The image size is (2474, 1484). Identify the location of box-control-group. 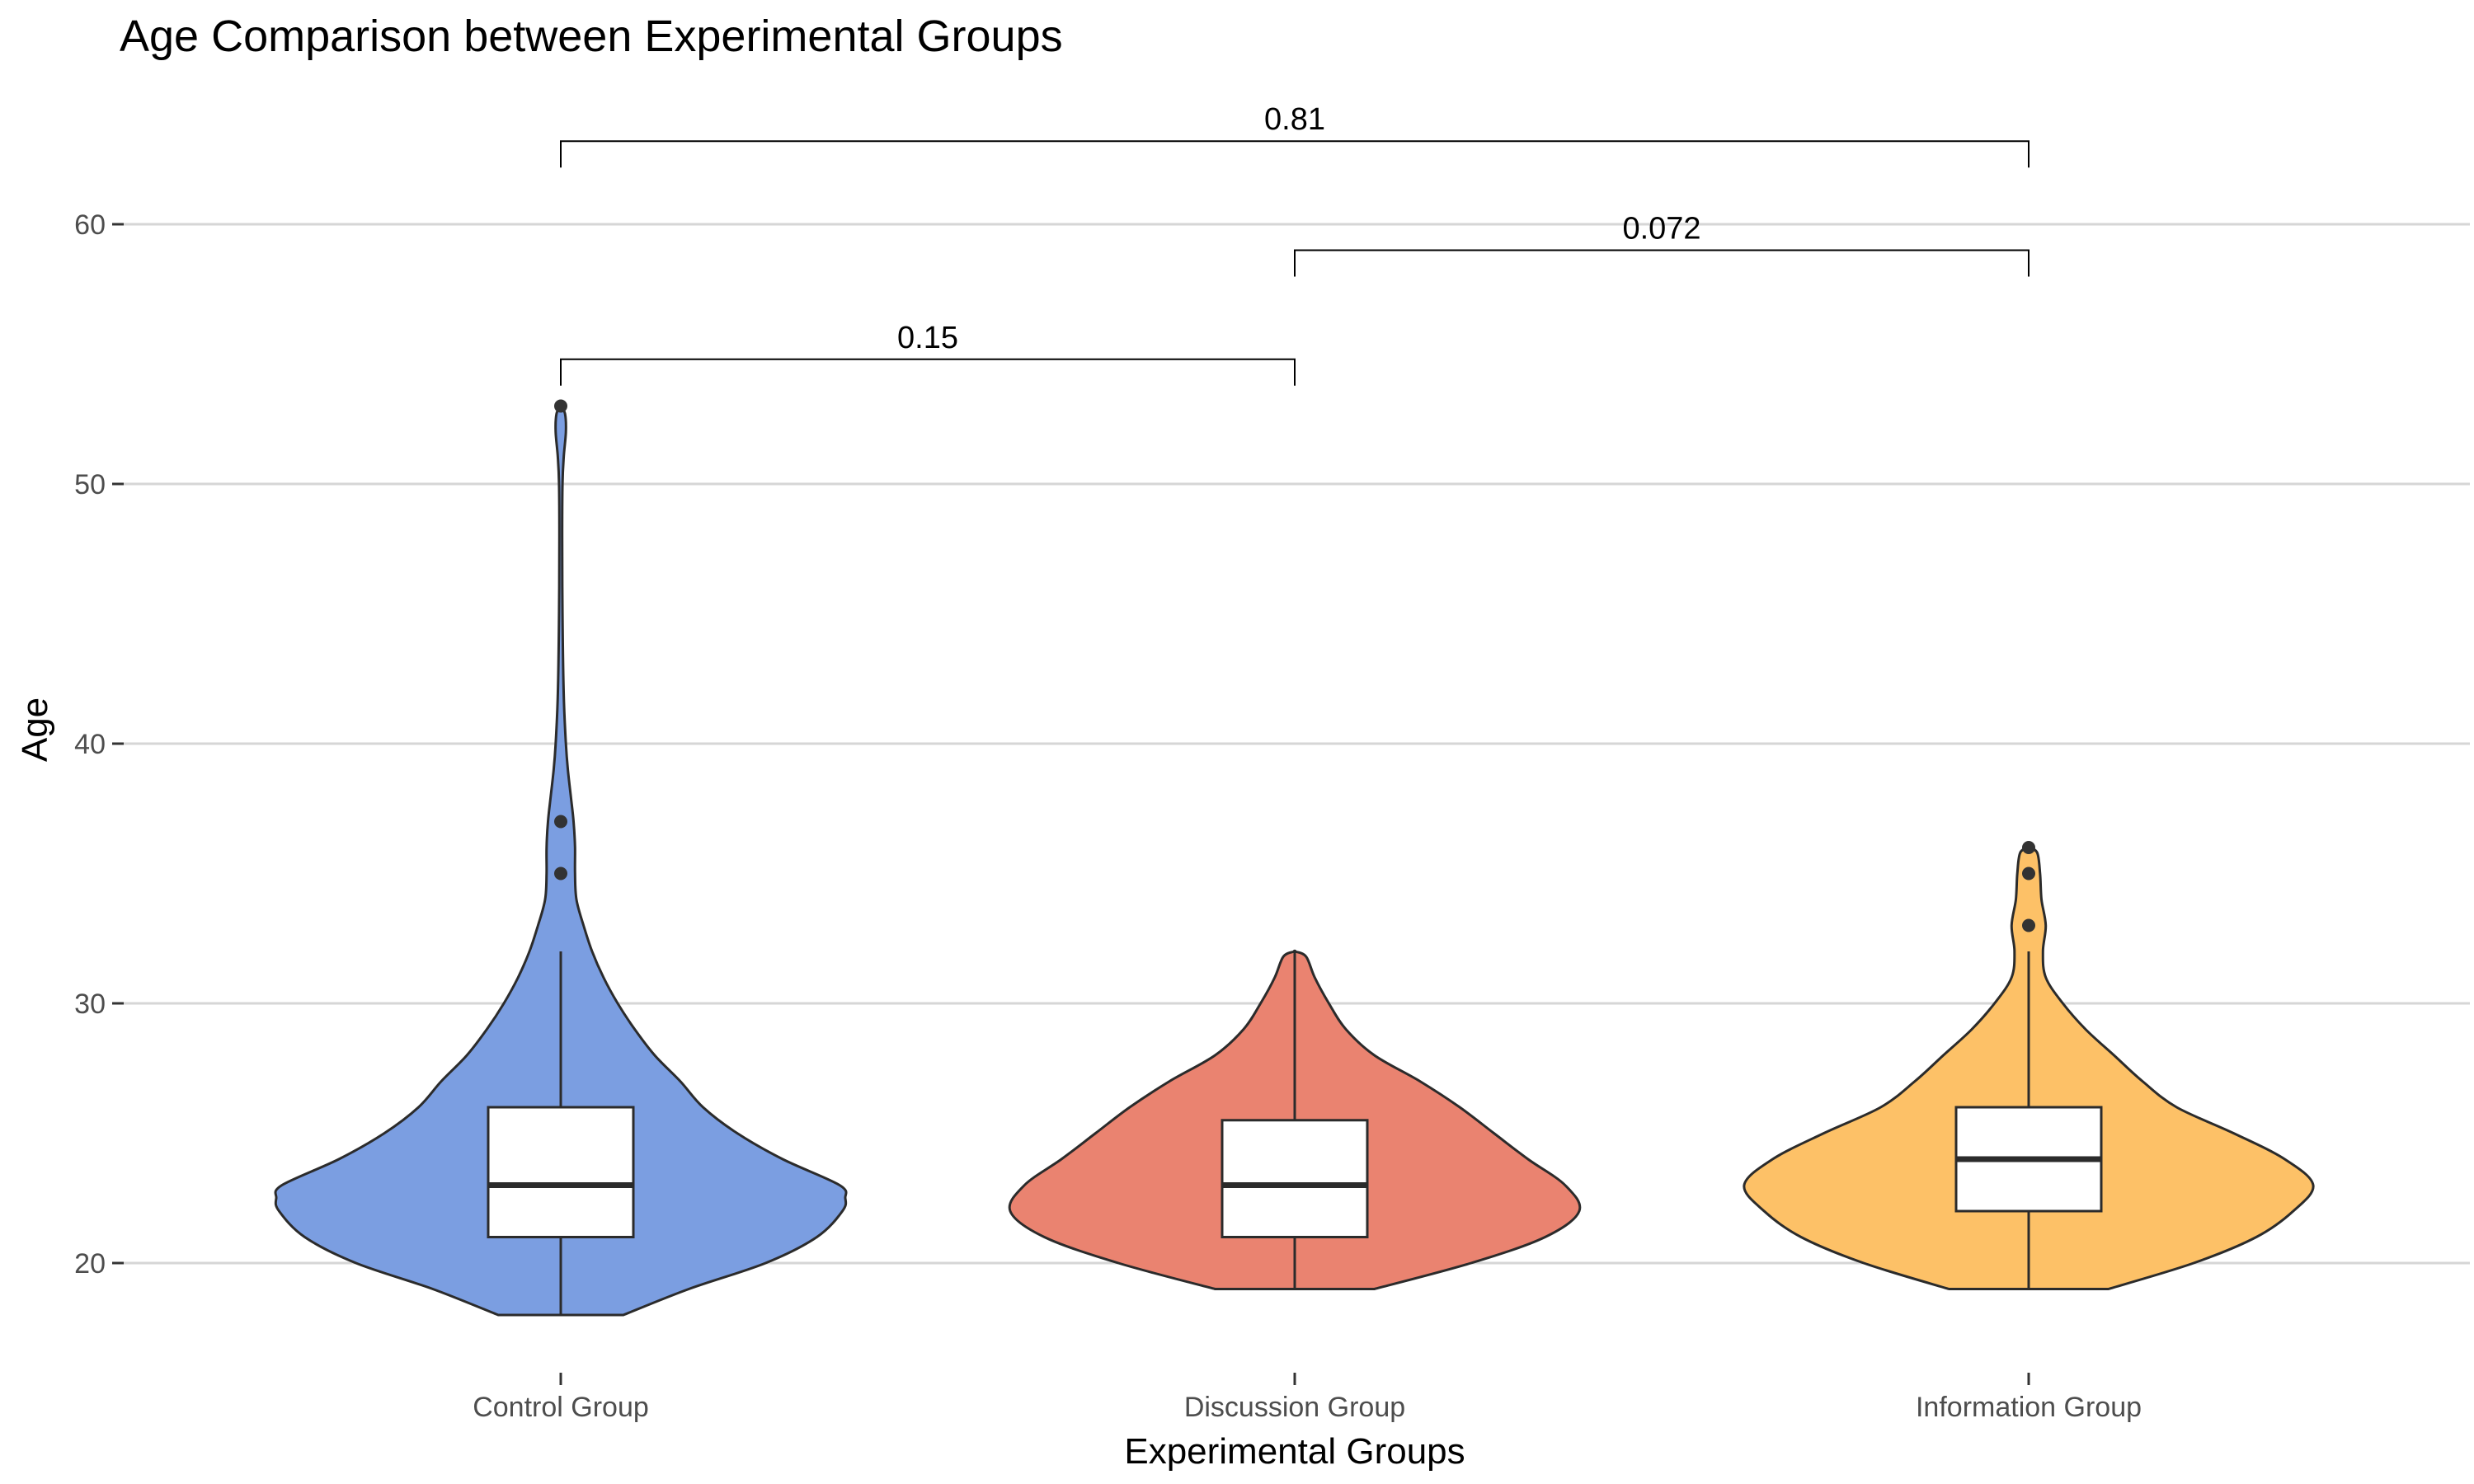
(561, 1172).